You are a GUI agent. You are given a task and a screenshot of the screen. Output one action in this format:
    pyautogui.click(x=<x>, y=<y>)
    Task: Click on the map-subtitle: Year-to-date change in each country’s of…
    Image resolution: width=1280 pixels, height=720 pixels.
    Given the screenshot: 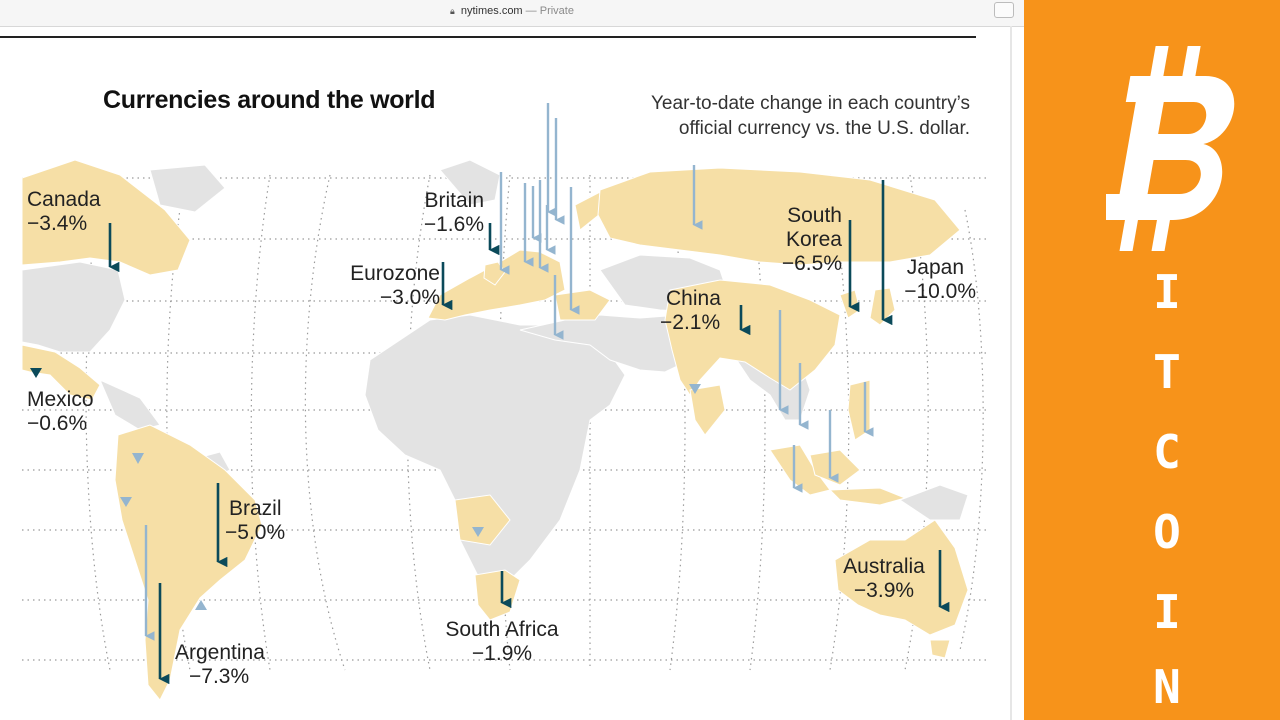 What is the action you would take?
    pyautogui.click(x=810, y=116)
    